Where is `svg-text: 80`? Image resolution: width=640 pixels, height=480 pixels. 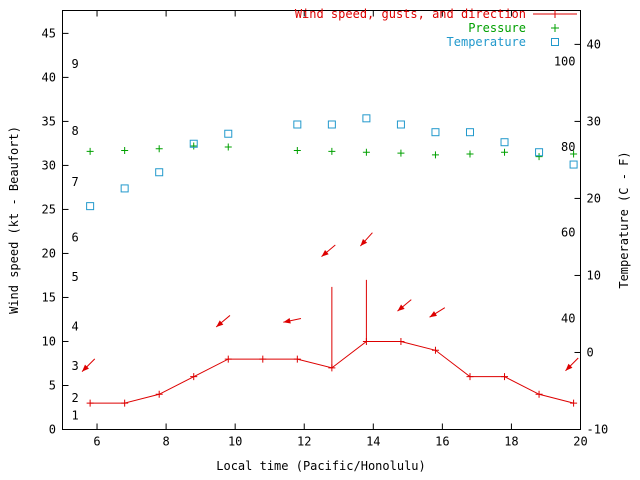
svg-text: 80 is located at coordinates (568, 147).